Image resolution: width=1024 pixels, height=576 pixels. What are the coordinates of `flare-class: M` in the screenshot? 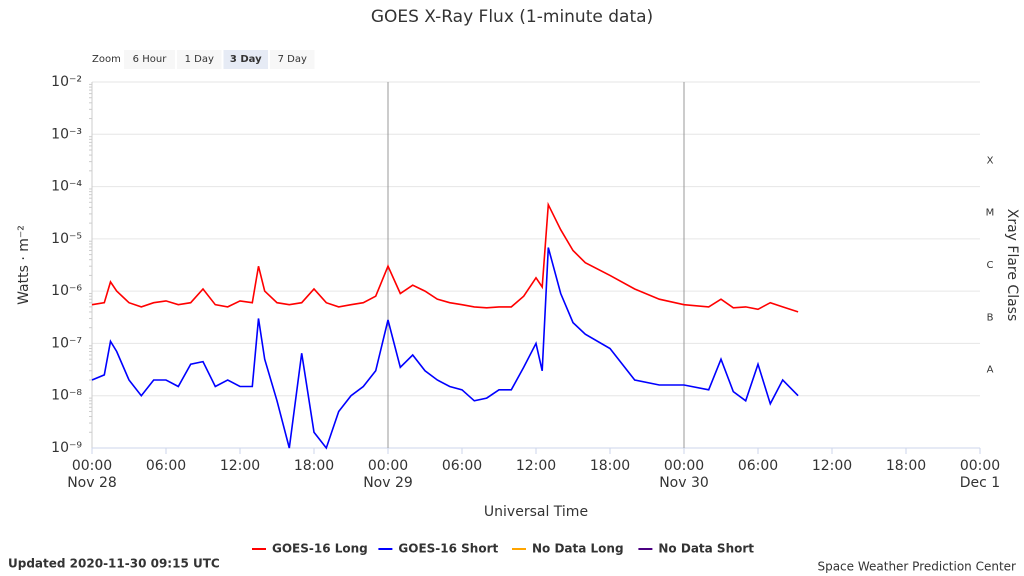 It's located at (990, 213).